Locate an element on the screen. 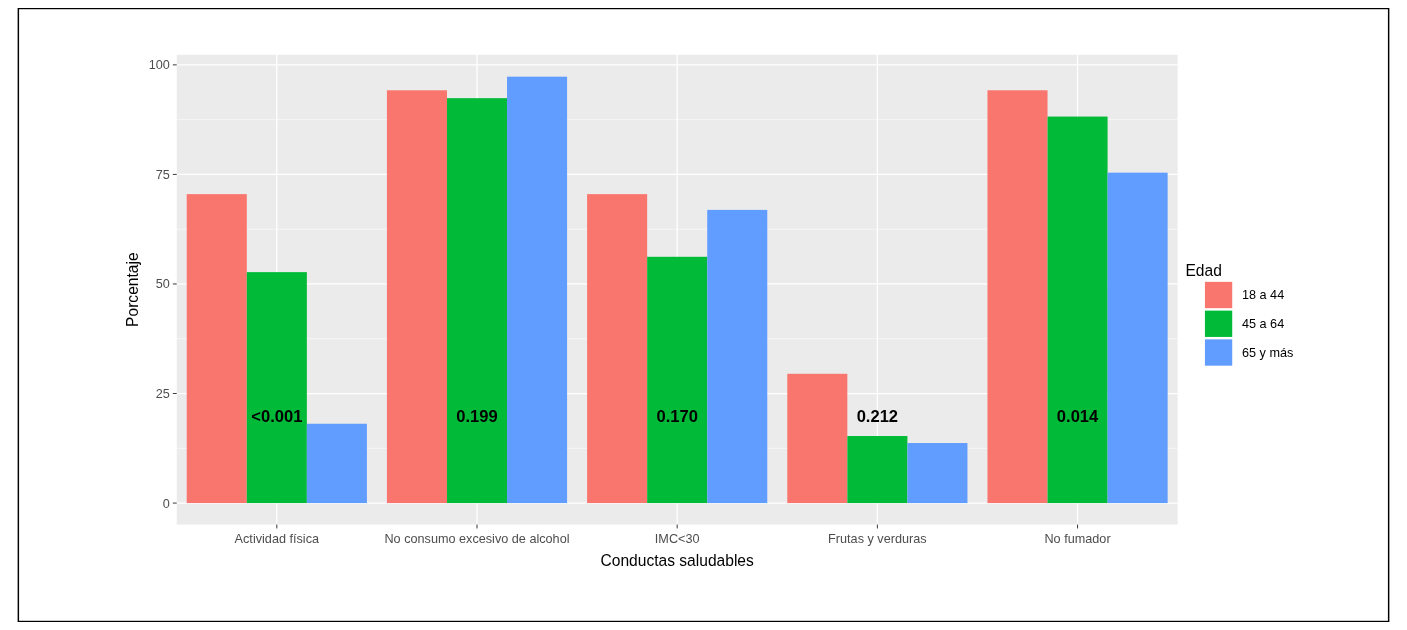 Image resolution: width=1407 pixels, height=630 pixels. x-tick-label: No fumador is located at coordinates (1077, 539).